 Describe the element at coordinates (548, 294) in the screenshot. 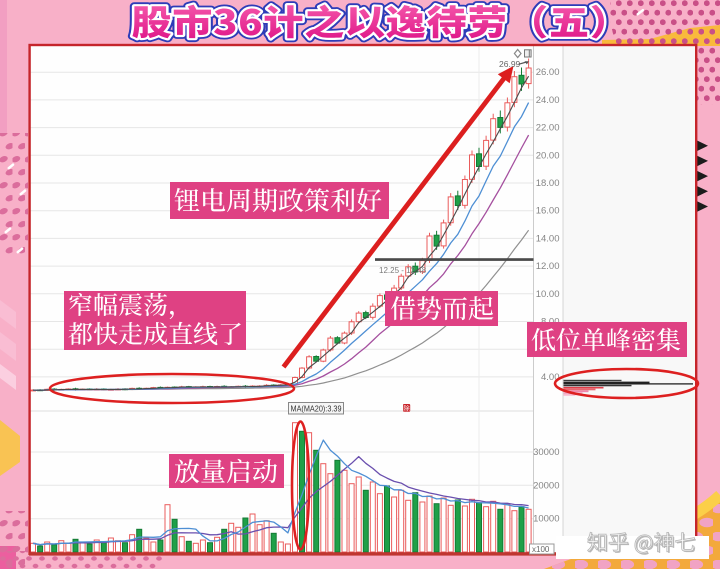

I see `svg-text: 10.00` at that location.